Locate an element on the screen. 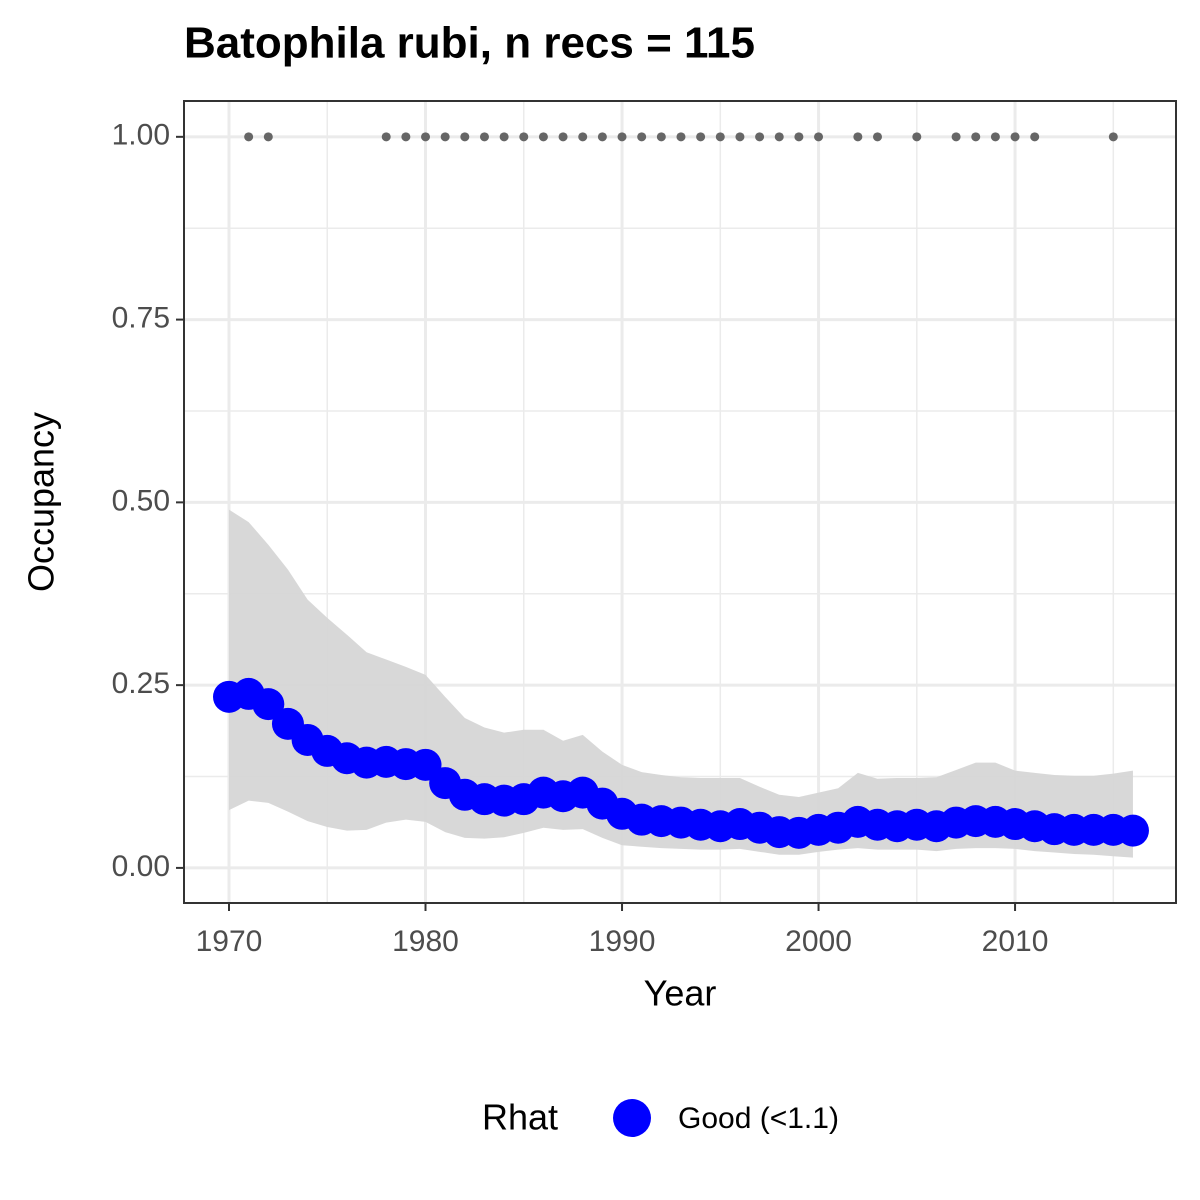 The width and height of the screenshot is (1200, 1200). x-tick-label: 2010 is located at coordinates (1015, 941).